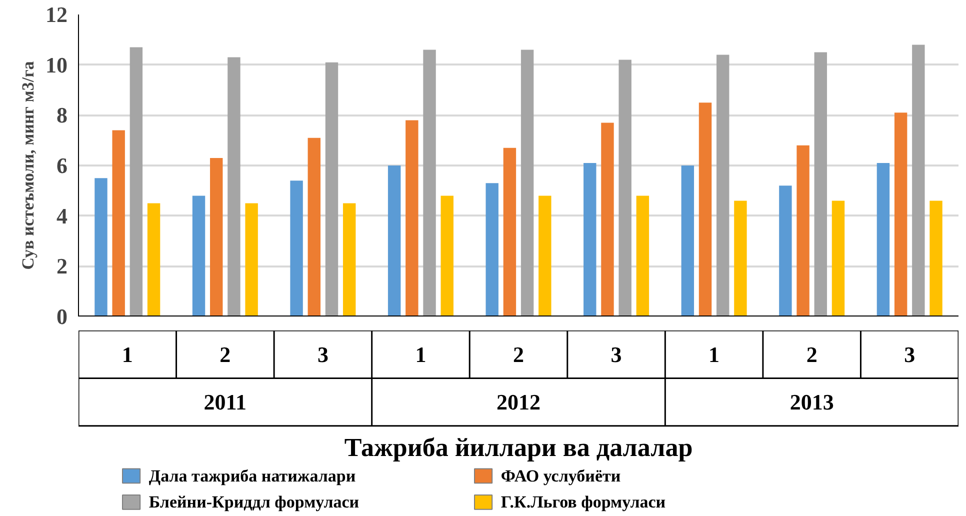  I want to click on y-tick-label: 0, so click(62, 316).